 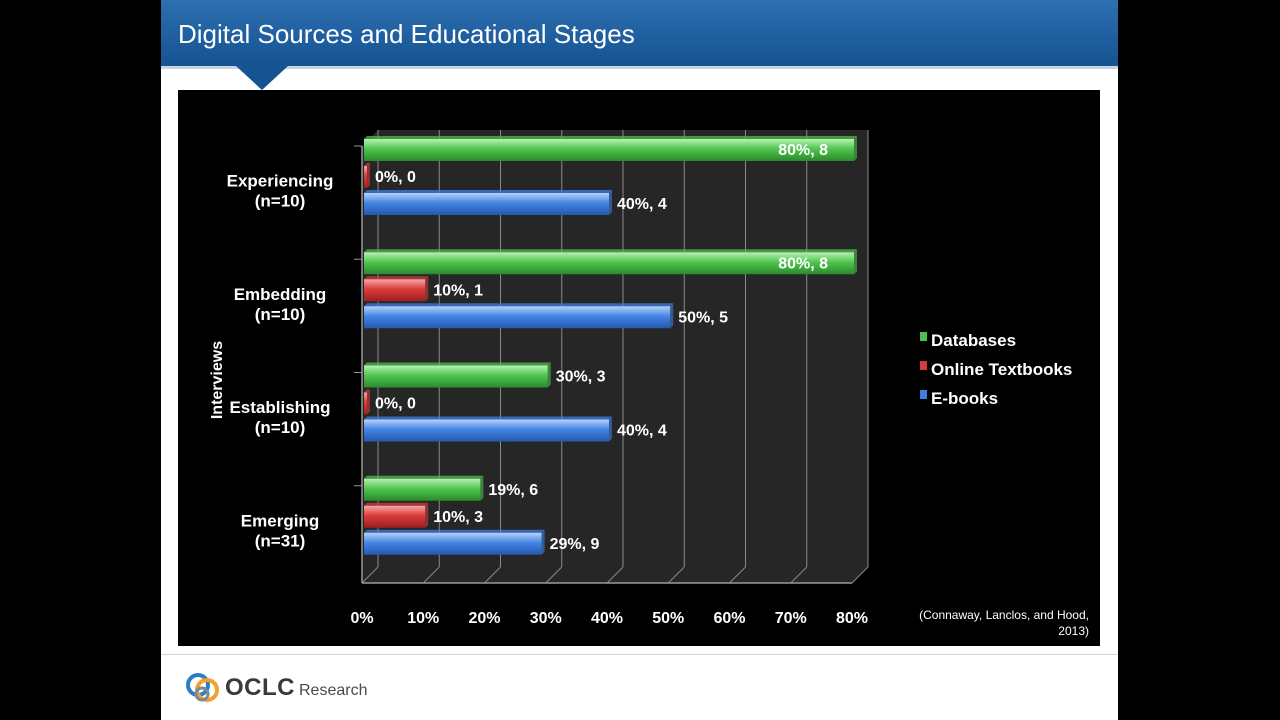 I want to click on category-label: Establishing, so click(x=279, y=407).